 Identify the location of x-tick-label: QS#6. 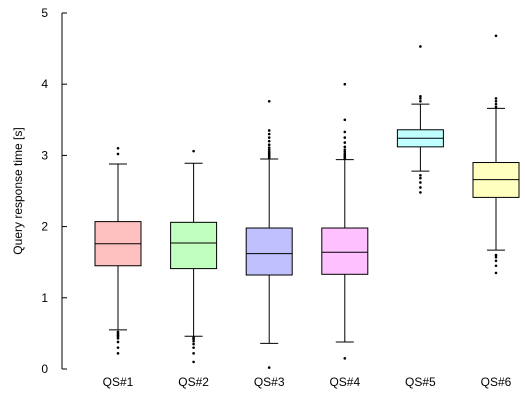
(496, 382).